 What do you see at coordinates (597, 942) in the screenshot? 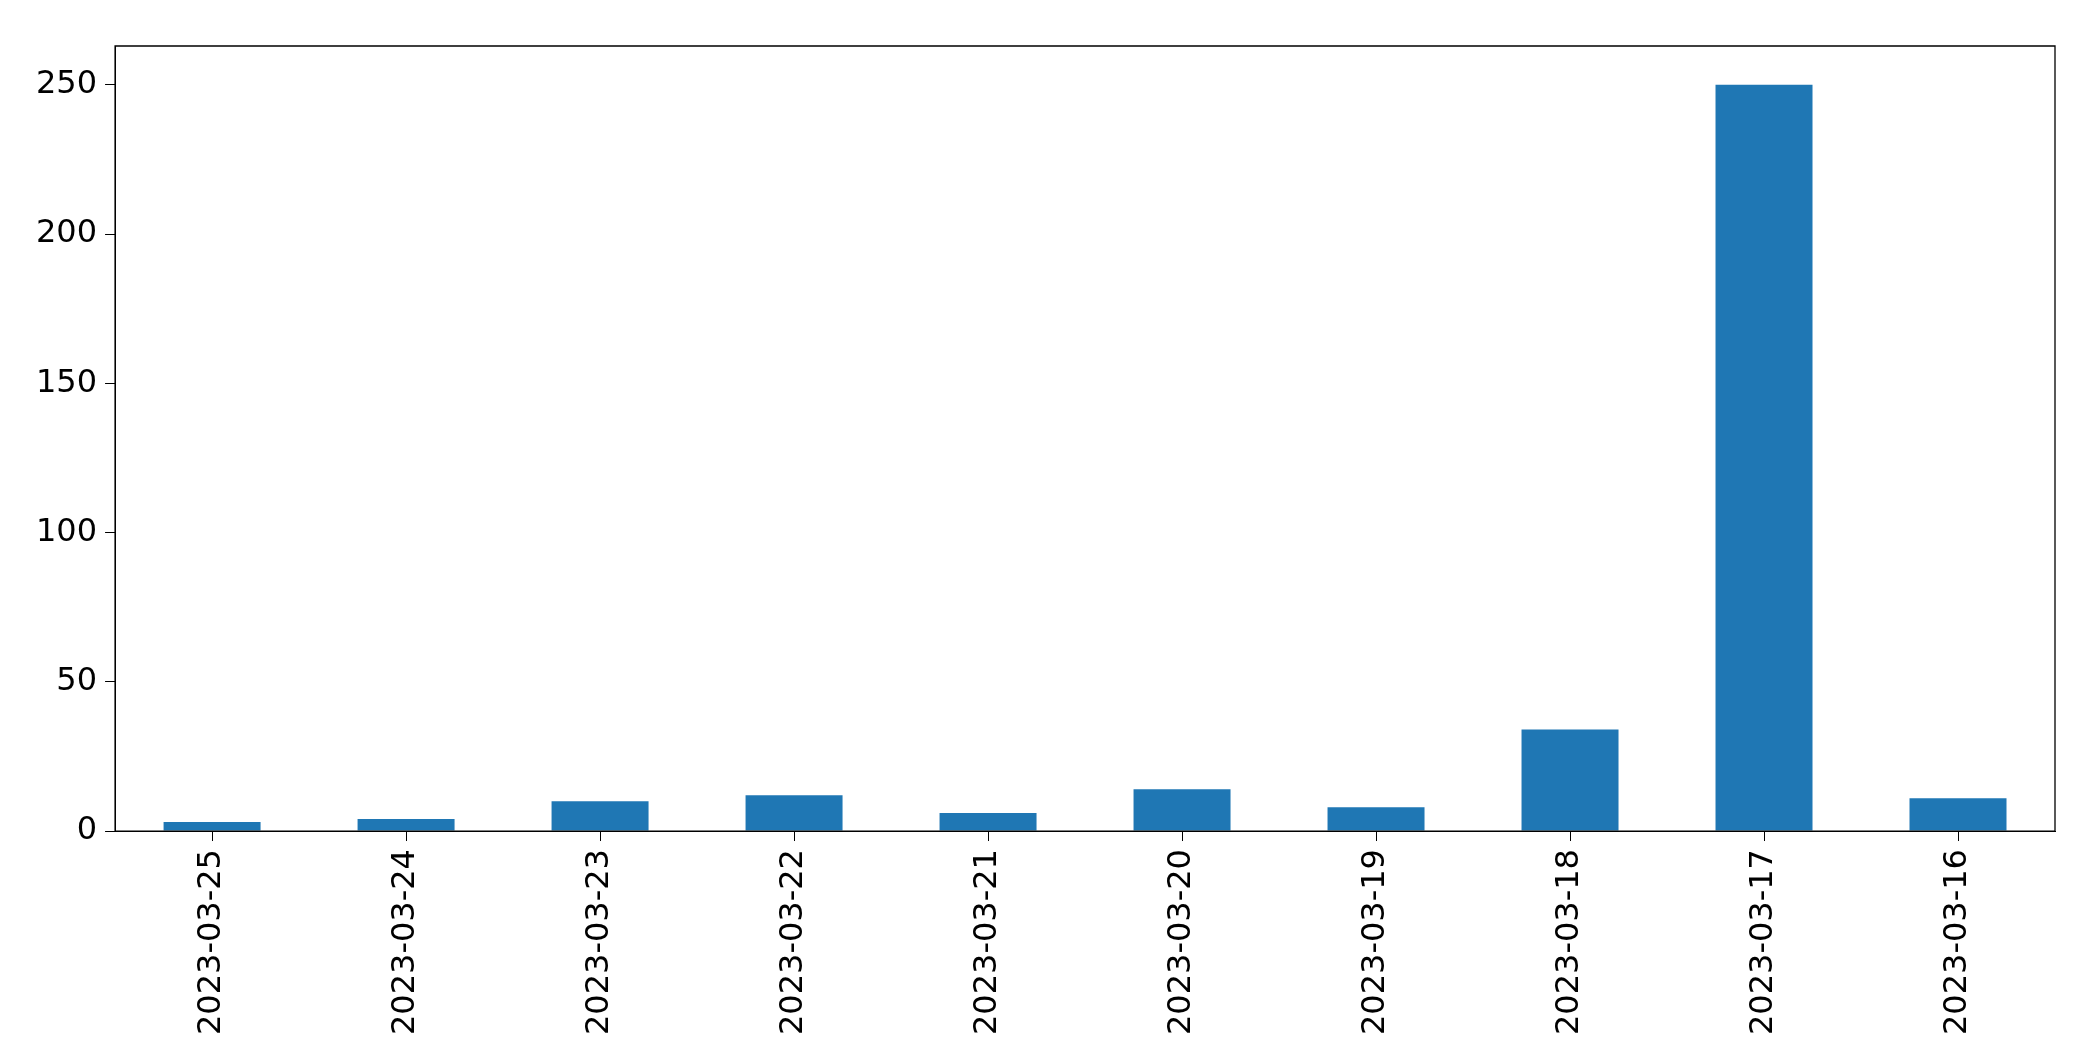
I see `x-tick-label: 2023-03-23` at bounding box center [597, 942].